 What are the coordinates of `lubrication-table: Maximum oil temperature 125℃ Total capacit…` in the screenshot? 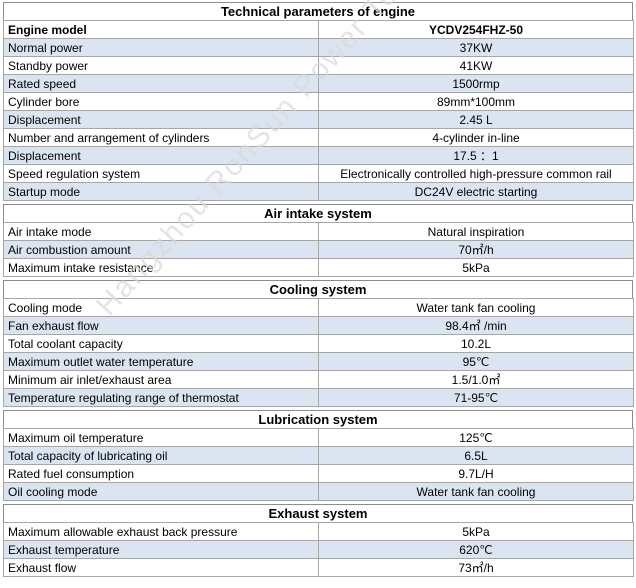 It's located at (318, 464).